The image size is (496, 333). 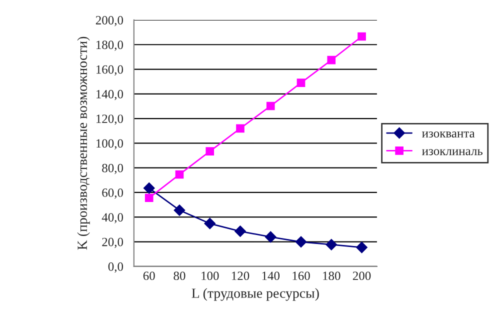 What do you see at coordinates (271, 276) in the screenshot?
I see `x-tick-label: 140` at bounding box center [271, 276].